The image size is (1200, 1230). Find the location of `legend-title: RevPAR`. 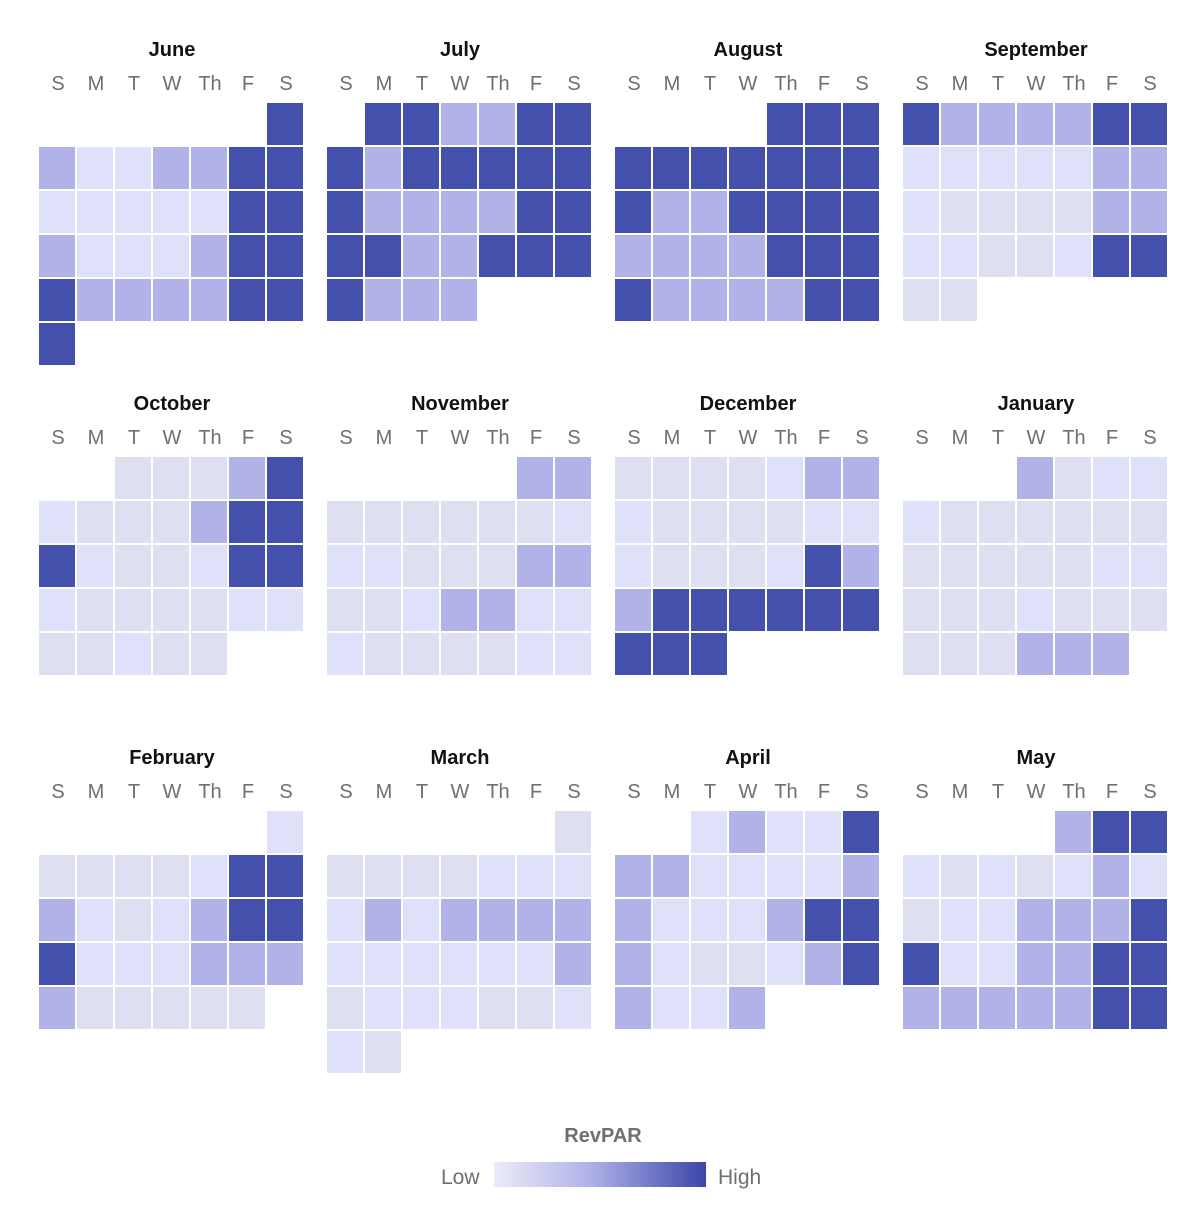

legend-title: RevPAR is located at coordinates (603, 1136).